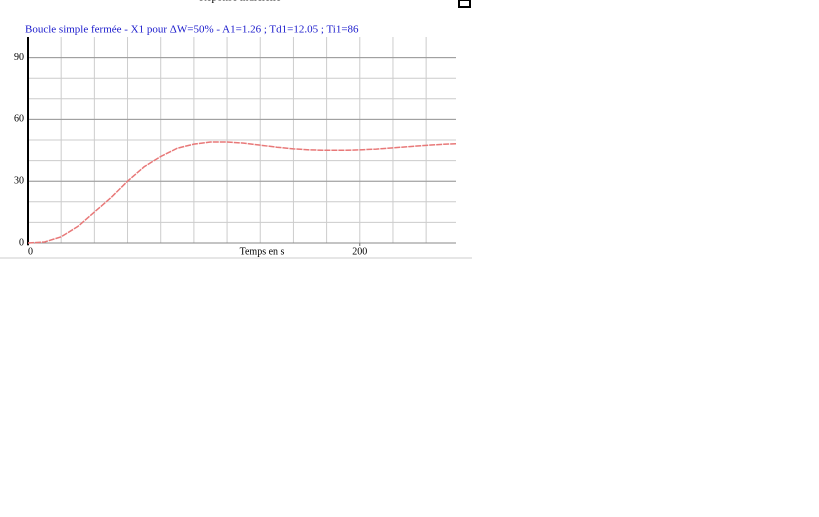  I want to click on x-tick-label: 0, so click(30, 251).